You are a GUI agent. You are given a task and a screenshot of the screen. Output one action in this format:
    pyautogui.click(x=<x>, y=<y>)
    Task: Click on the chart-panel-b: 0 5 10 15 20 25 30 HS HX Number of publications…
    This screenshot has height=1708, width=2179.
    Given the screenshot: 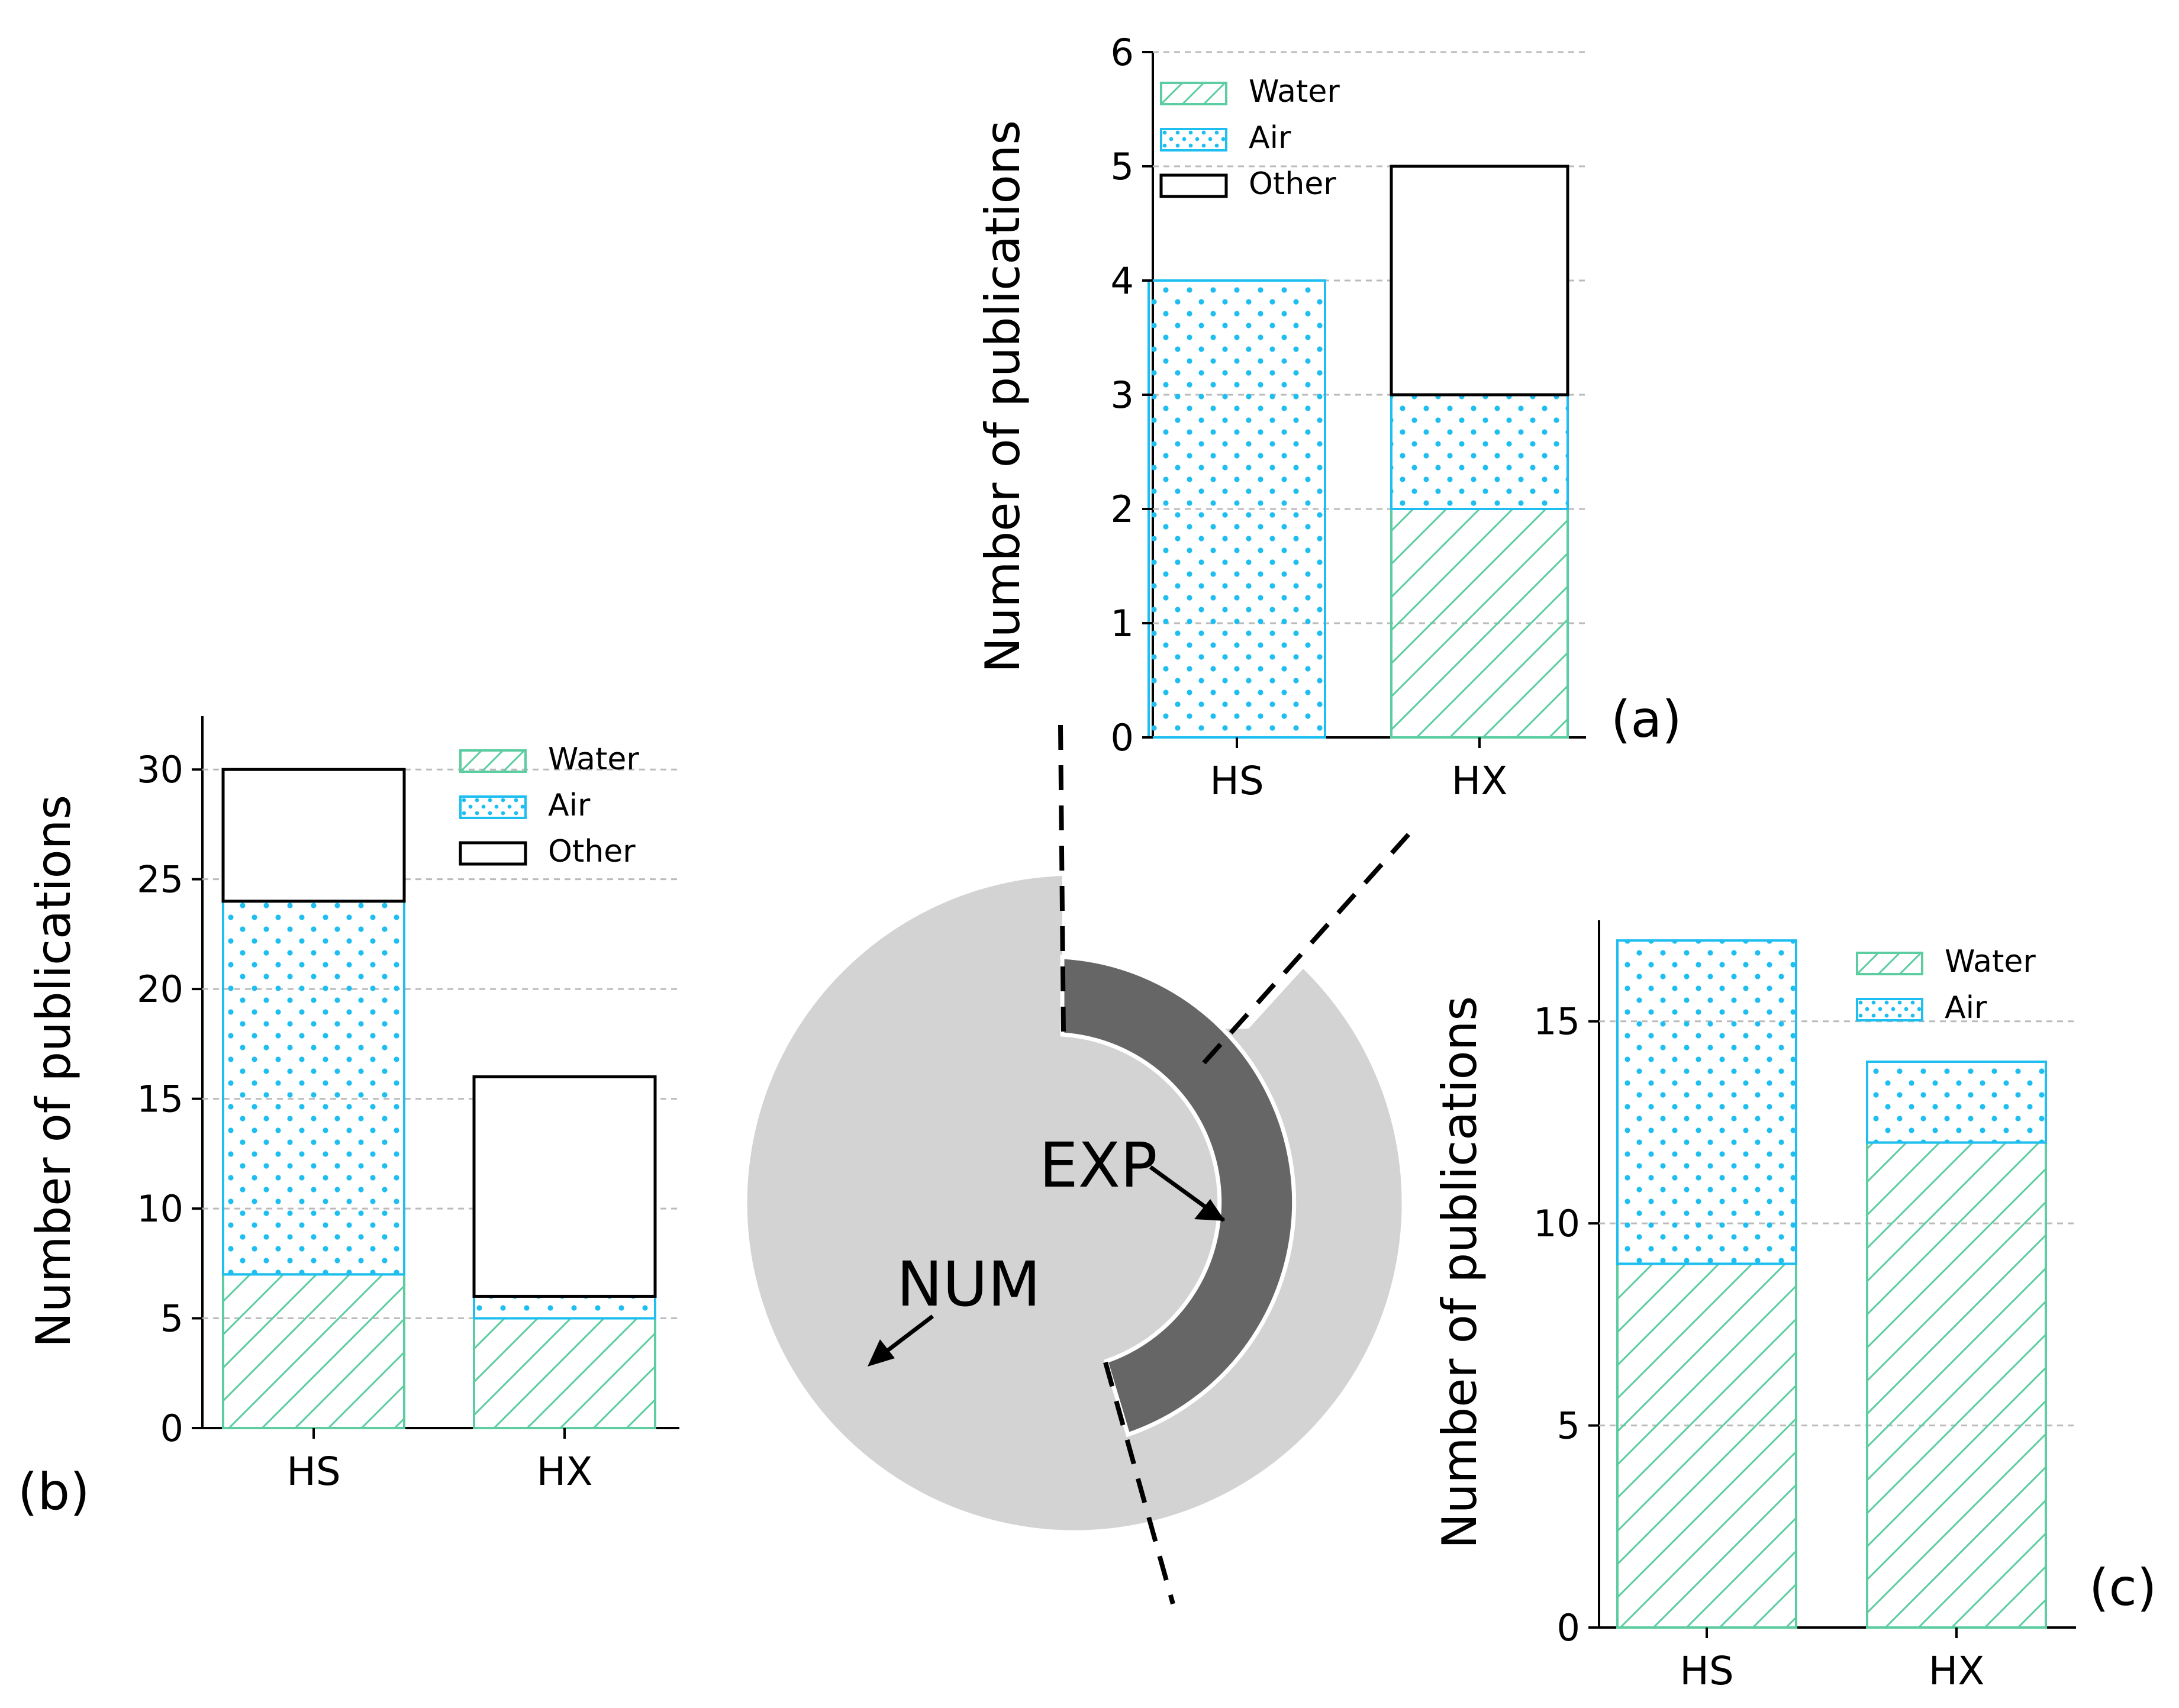 What is the action you would take?
    pyautogui.click(x=348, y=1119)
    